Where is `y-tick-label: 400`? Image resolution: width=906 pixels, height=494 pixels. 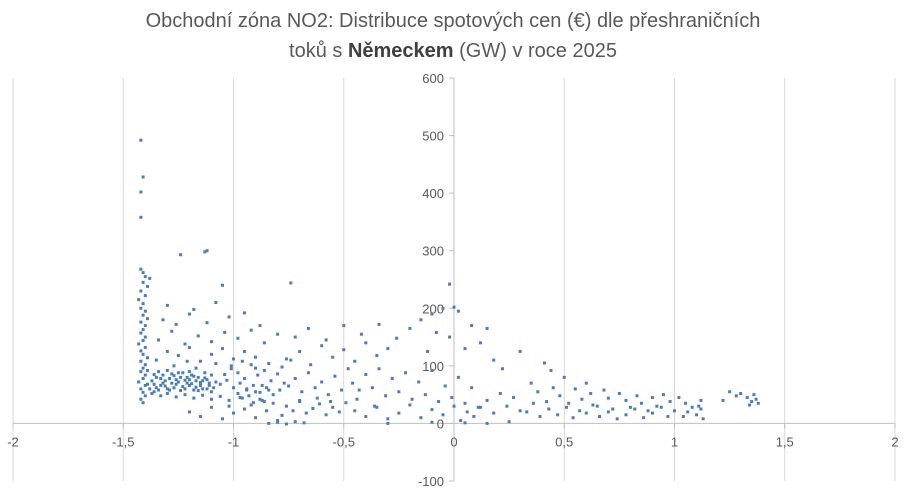 y-tick-label: 400 is located at coordinates (433, 193).